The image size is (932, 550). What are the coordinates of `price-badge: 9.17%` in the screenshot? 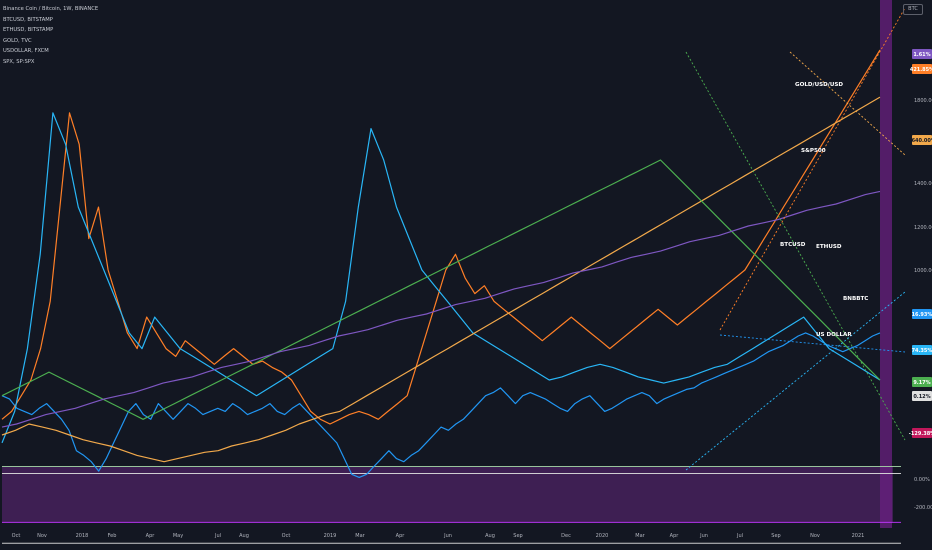 It's located at (922, 382).